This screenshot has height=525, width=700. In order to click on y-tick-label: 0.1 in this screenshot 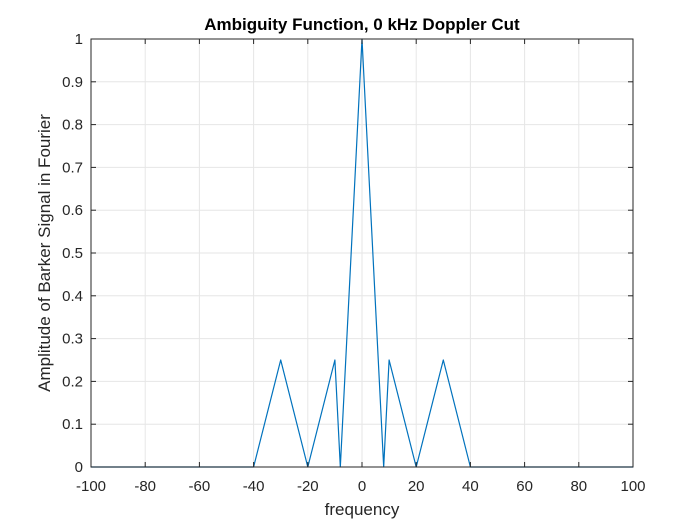, I will do `click(72, 424)`.